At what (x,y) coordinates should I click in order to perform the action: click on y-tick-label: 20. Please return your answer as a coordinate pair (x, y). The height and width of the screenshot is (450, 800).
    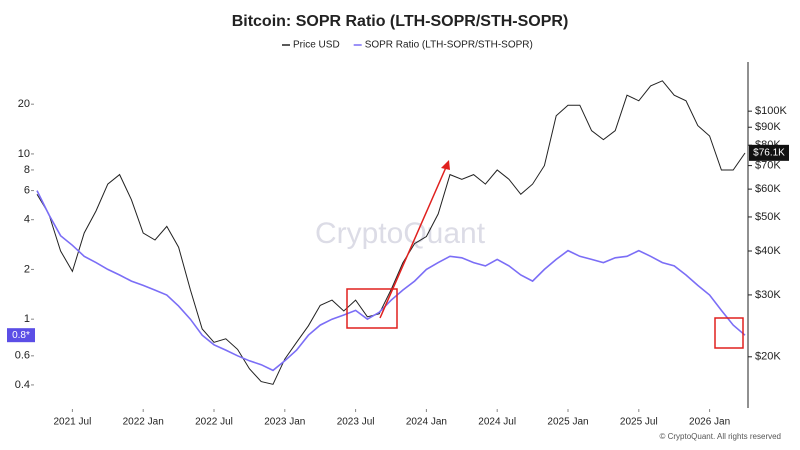
    Looking at the image, I should click on (24, 104).